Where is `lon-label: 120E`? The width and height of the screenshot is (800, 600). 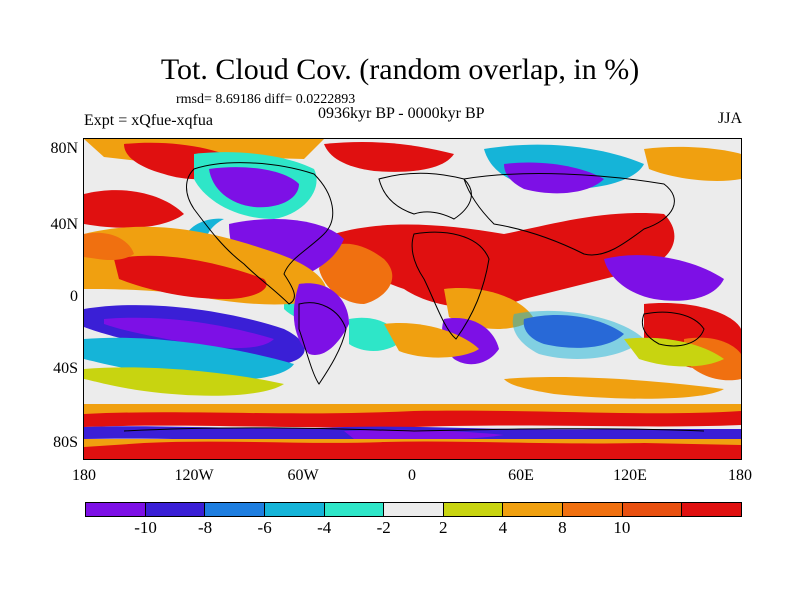
lon-label: 120E is located at coordinates (630, 475).